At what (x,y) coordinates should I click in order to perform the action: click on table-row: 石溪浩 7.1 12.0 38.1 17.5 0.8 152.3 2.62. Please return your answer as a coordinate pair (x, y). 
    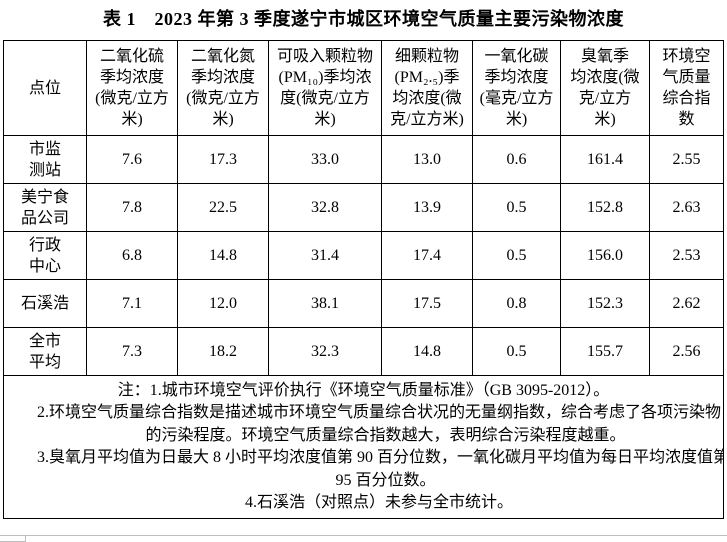
    Looking at the image, I should click on (363, 303).